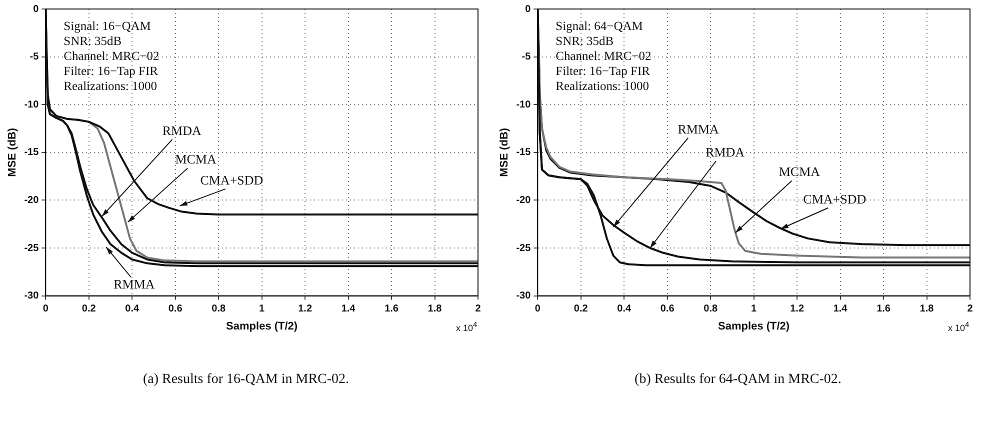  I want to click on annotation: Signal: 16−QAM, so click(108, 26).